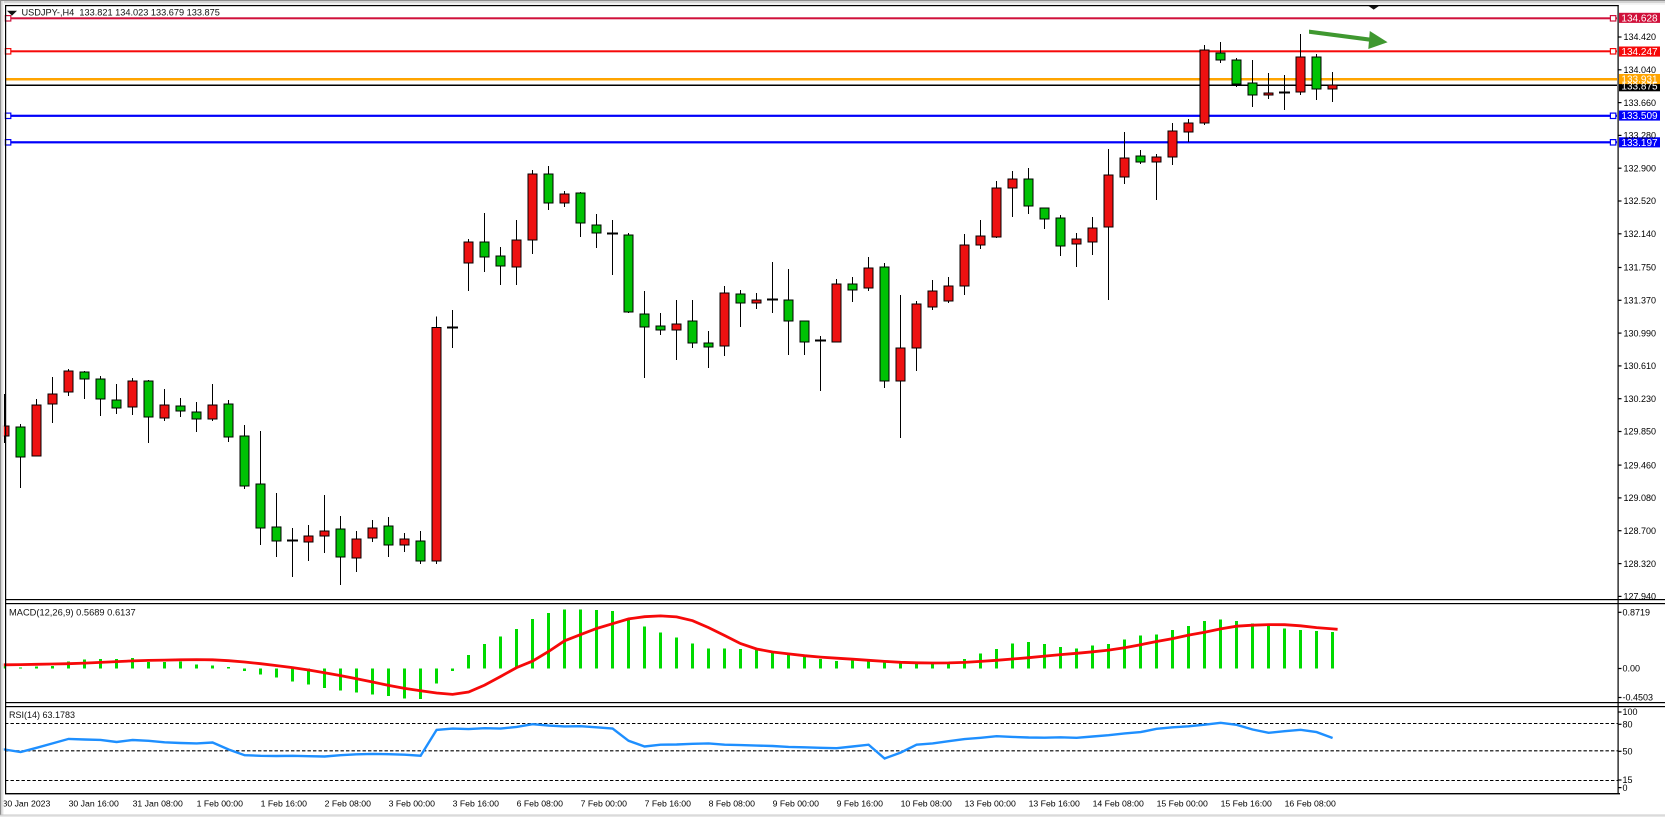 Image resolution: width=1665 pixels, height=817 pixels. Describe the element at coordinates (1182, 804) in the screenshot. I see `svg-text: 15 Feb 00:00` at that location.